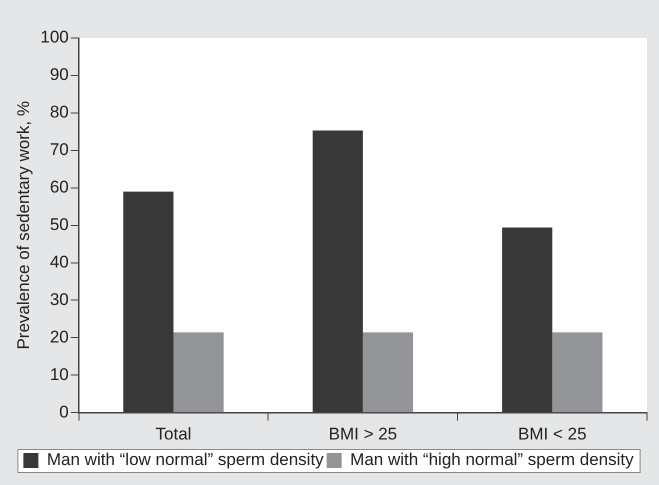  I want to click on y-tick-label: 0, so click(64, 412).